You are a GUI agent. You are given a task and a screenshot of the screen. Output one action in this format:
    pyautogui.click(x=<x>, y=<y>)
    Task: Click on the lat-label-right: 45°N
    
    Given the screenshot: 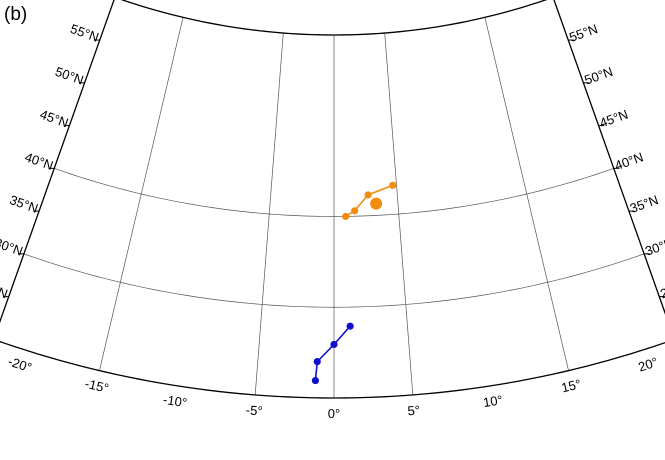 What is the action you would take?
    pyautogui.click(x=614, y=119)
    